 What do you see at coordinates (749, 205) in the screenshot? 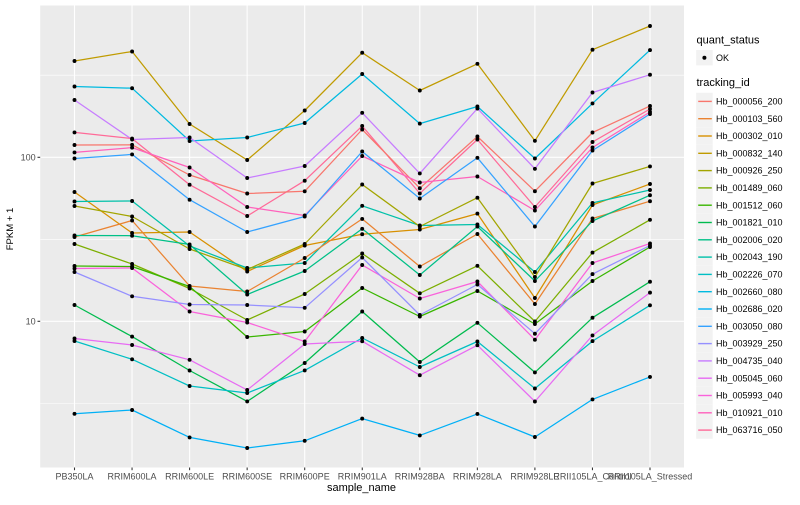
I see `svg-text: Hb_001512_060` at bounding box center [749, 205].